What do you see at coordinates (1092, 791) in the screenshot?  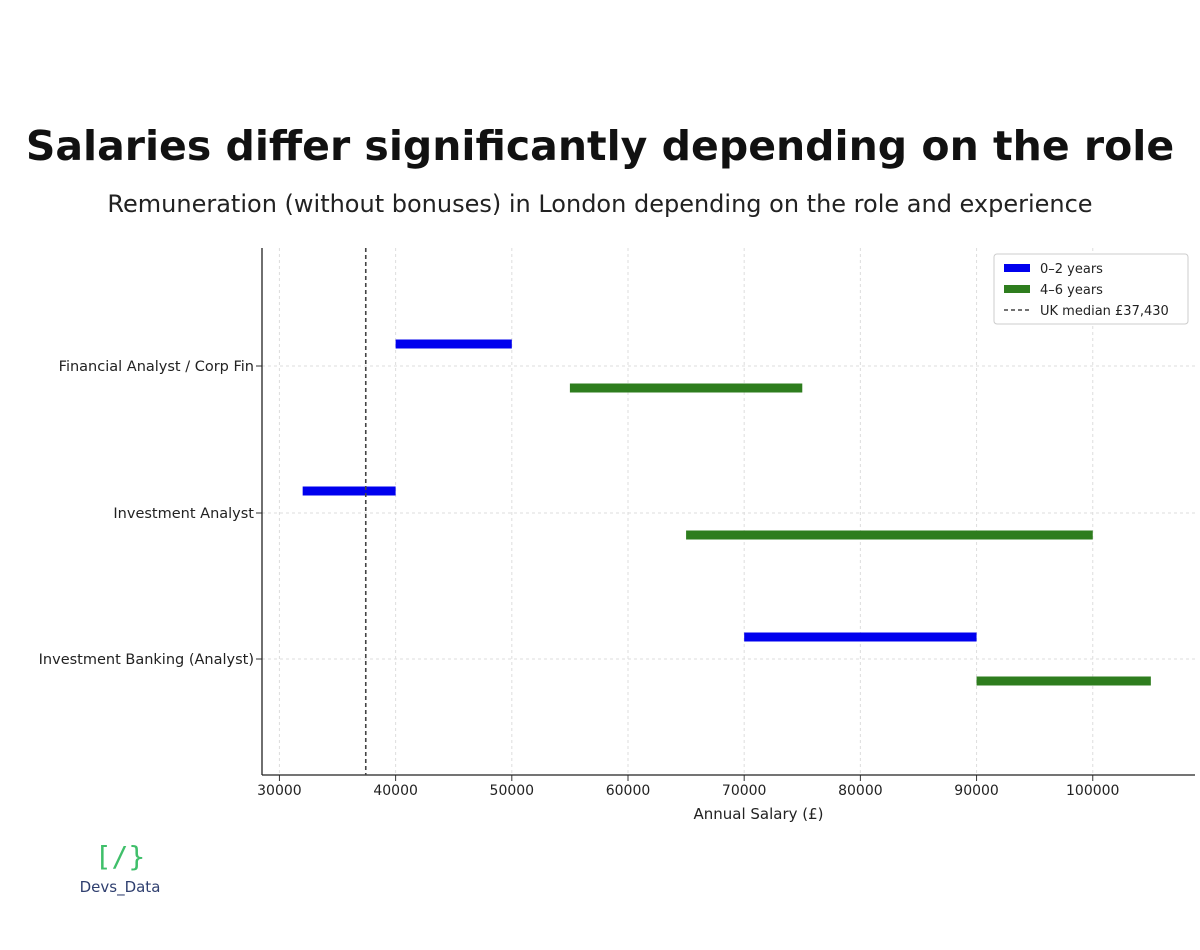 I see `x-tick-label: 100000` at bounding box center [1092, 791].